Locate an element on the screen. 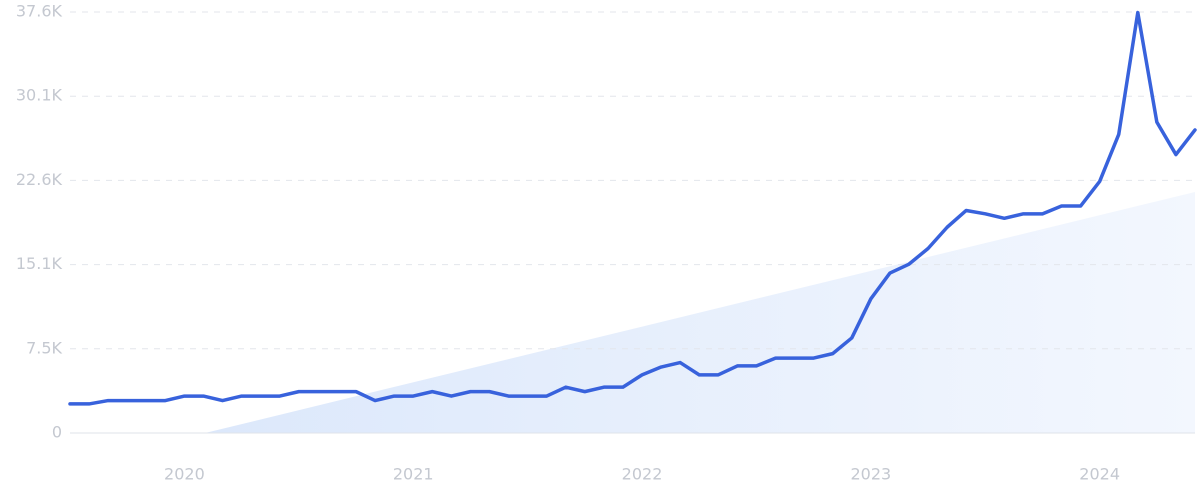  x-tick-label: 2022 is located at coordinates (642, 474).